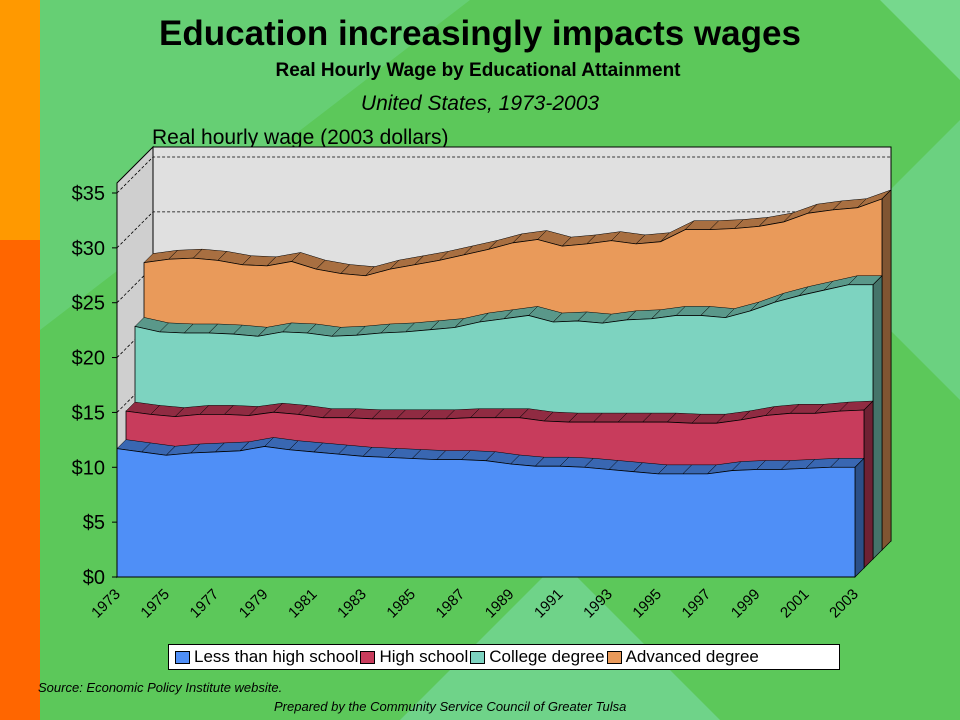 The image size is (960, 720). What do you see at coordinates (424, 656) in the screenshot?
I see `legend-label: High school` at bounding box center [424, 656].